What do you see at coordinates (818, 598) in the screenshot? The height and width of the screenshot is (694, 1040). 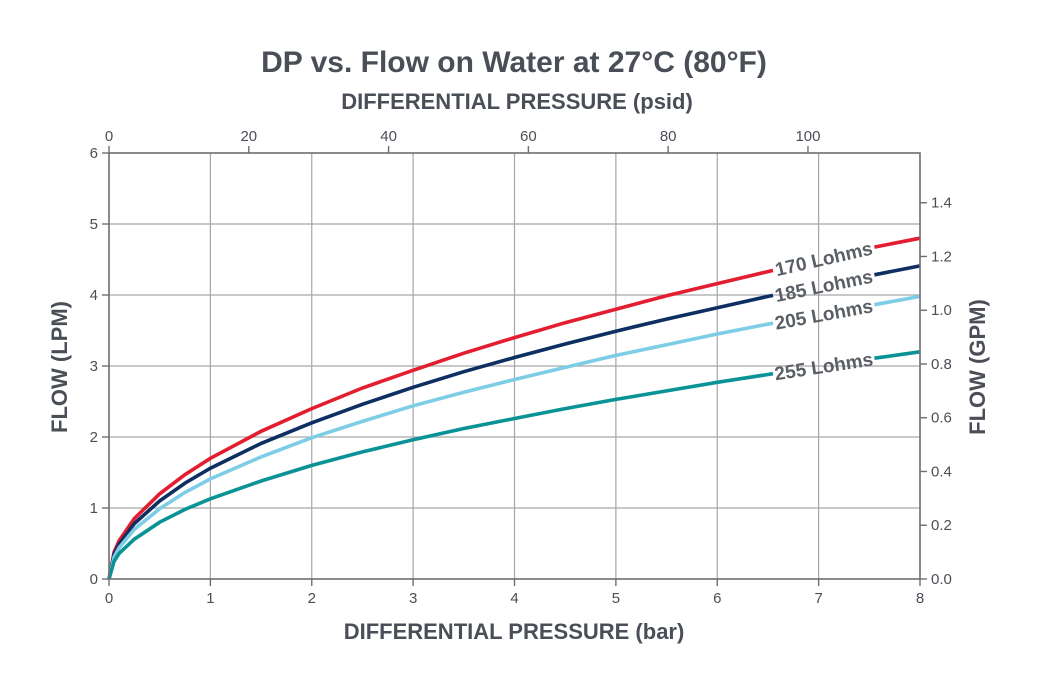 I see `x-tick-label: 7` at bounding box center [818, 598].